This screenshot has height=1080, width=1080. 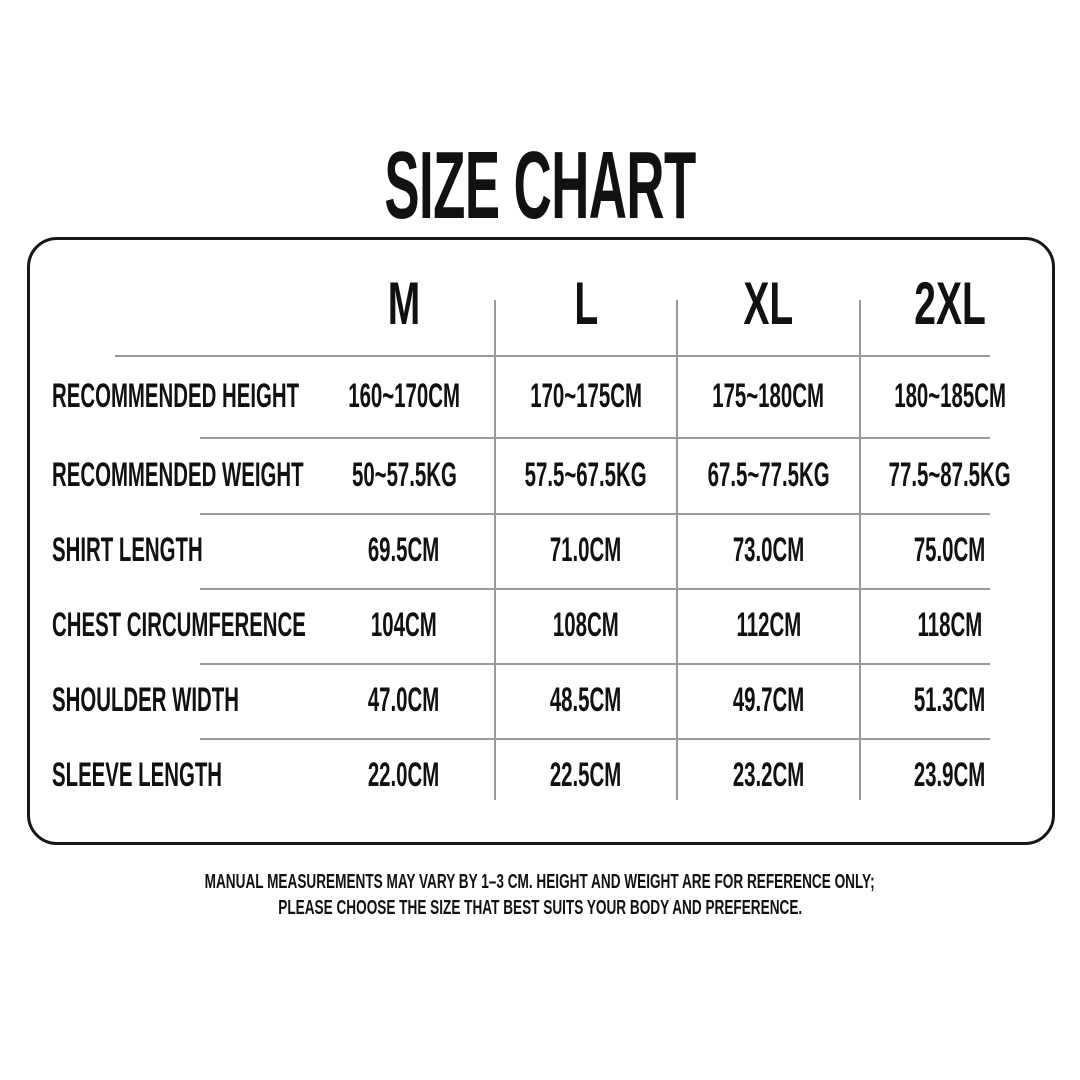 I want to click on cell-shoulder-l: 48.5CM, so click(x=586, y=700).